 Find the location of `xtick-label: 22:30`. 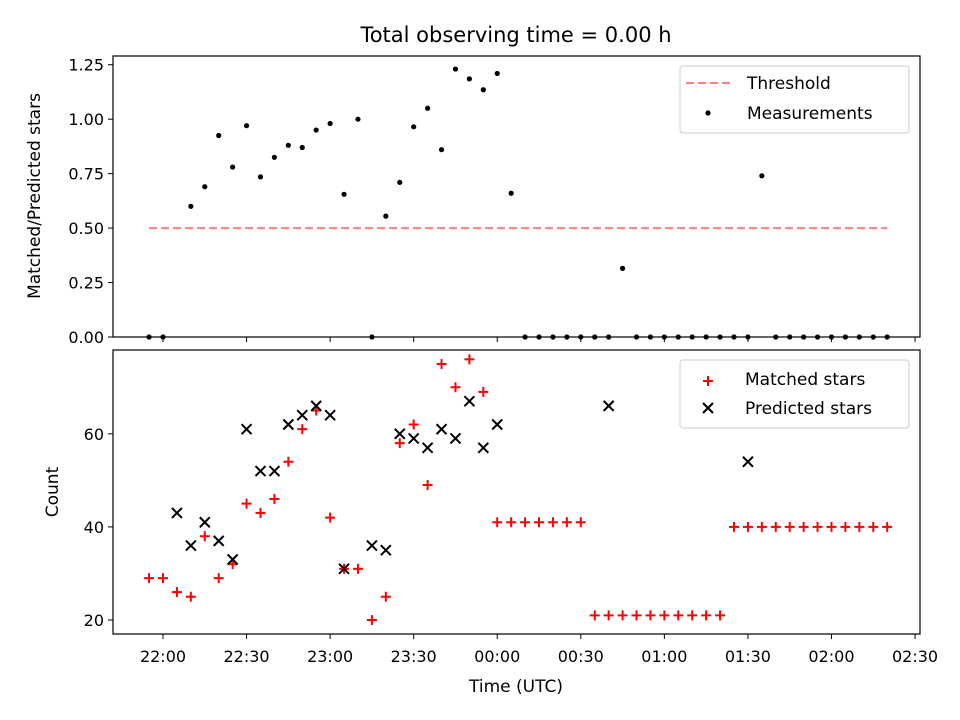

xtick-label: 22:30 is located at coordinates (247, 656).